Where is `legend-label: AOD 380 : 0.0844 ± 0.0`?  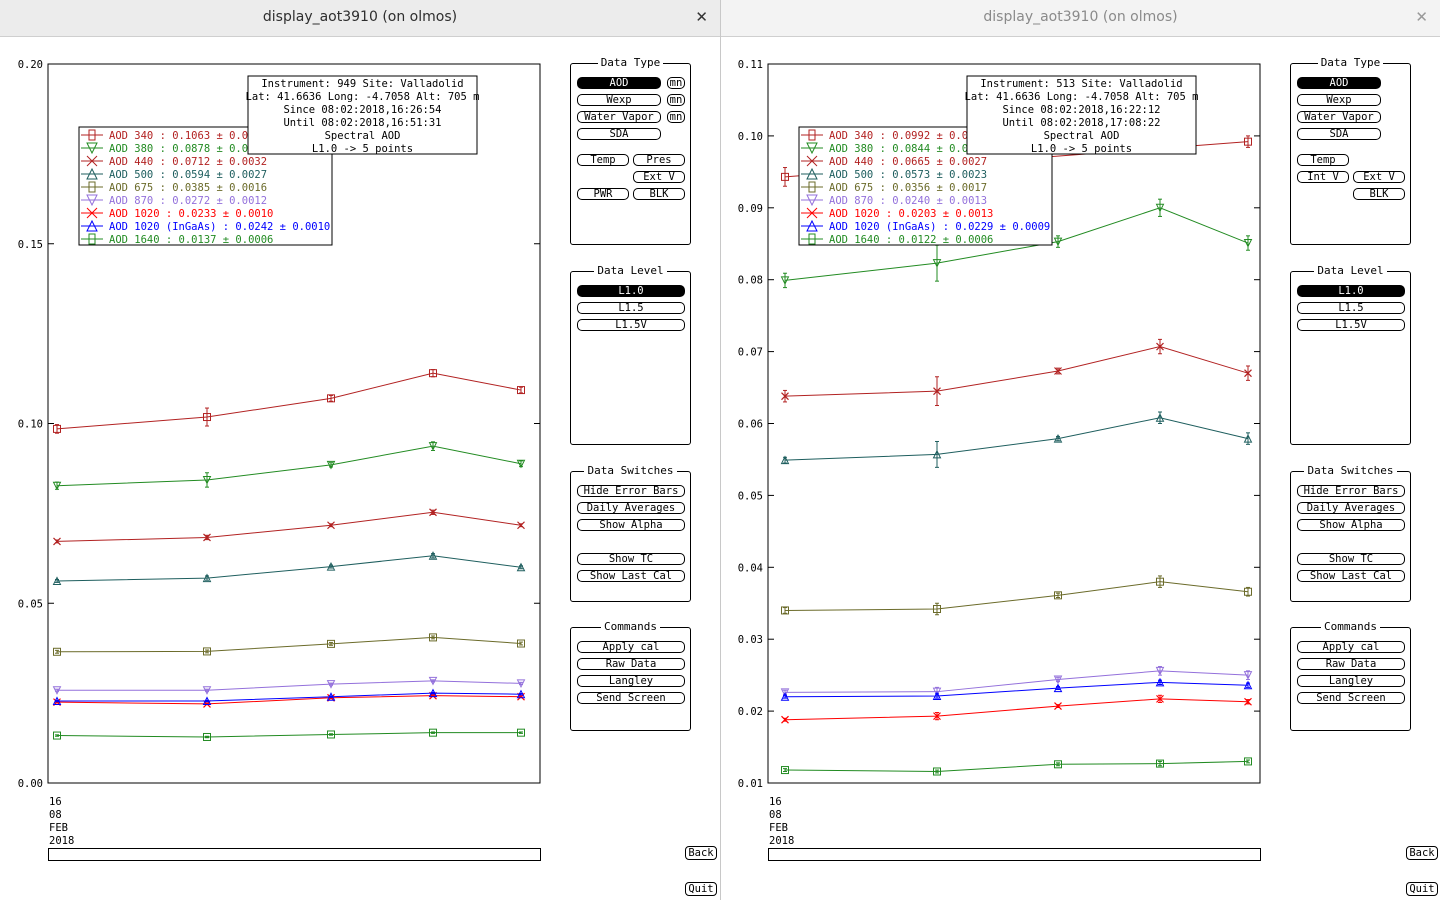
legend-label: AOD 380 : 0.0844 ± 0.0 is located at coordinates (898, 149).